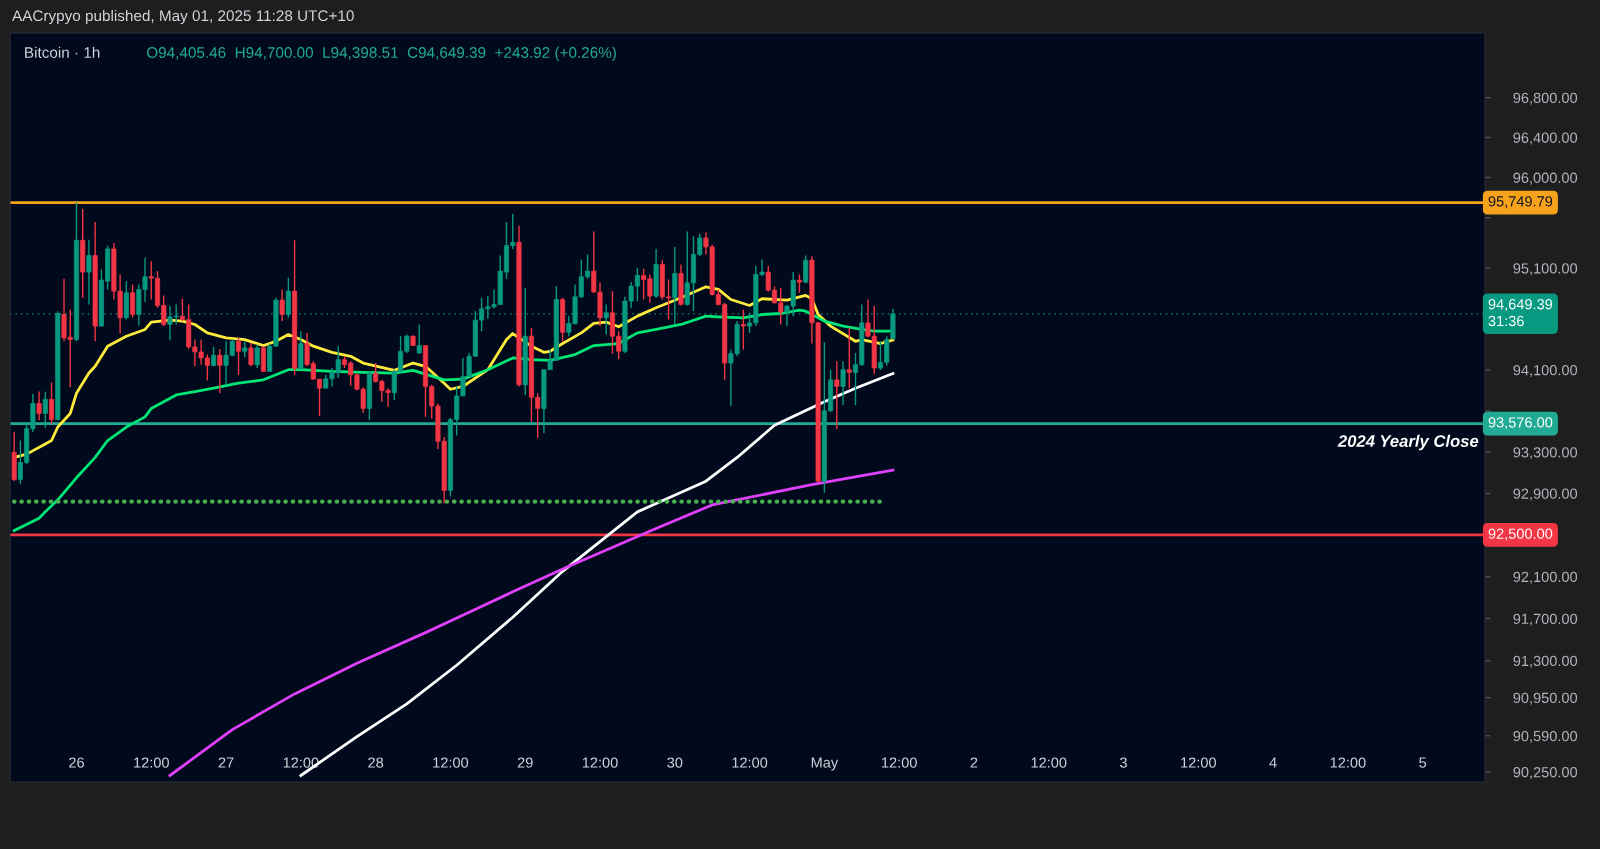 This screenshot has height=849, width=1600. I want to click on y-tick-label: 90,590.00, so click(1545, 736).